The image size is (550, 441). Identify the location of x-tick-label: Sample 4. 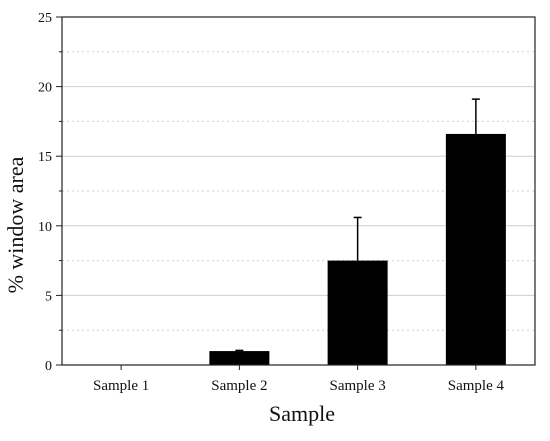
(476, 386).